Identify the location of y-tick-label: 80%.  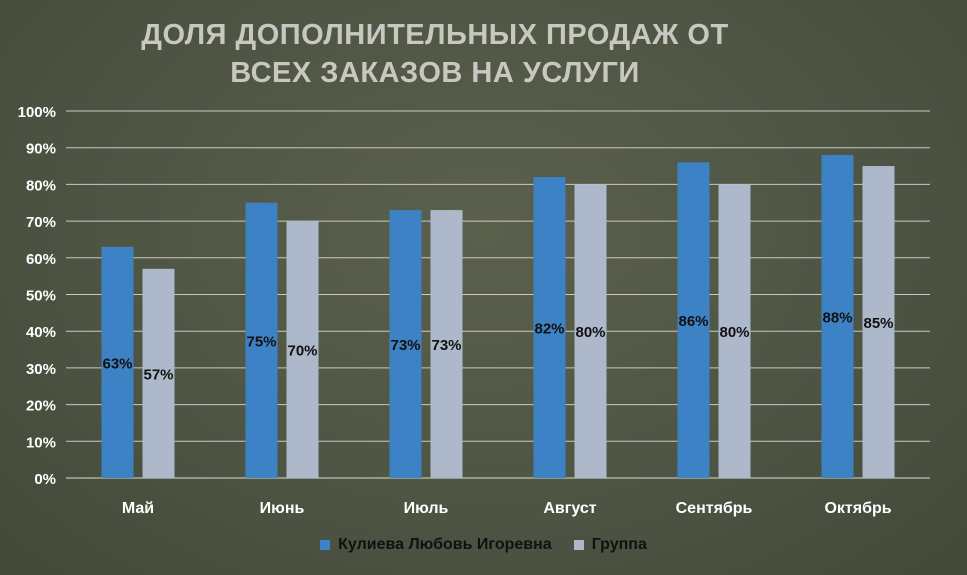
(41, 185).